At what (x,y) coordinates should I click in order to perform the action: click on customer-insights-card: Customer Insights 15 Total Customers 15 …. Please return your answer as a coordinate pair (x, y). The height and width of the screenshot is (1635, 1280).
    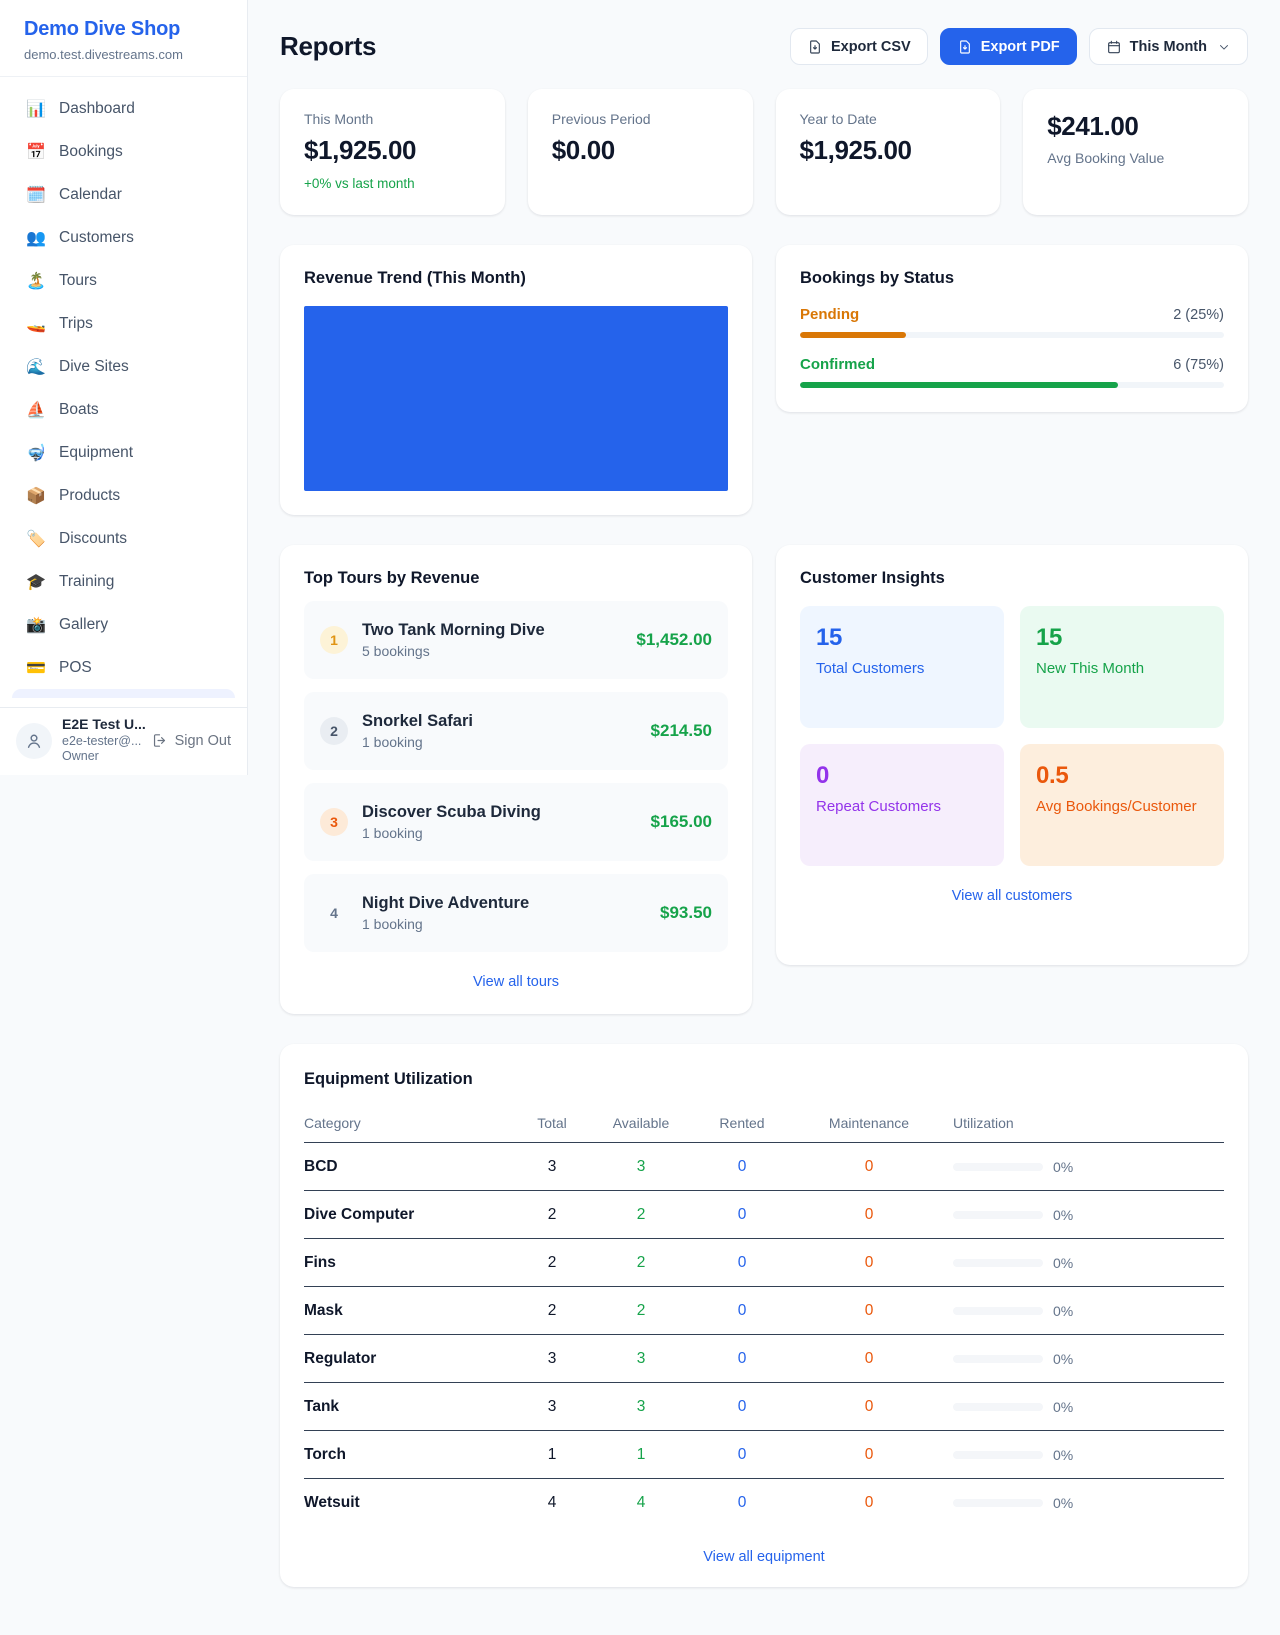
    Looking at the image, I should click on (1012, 755).